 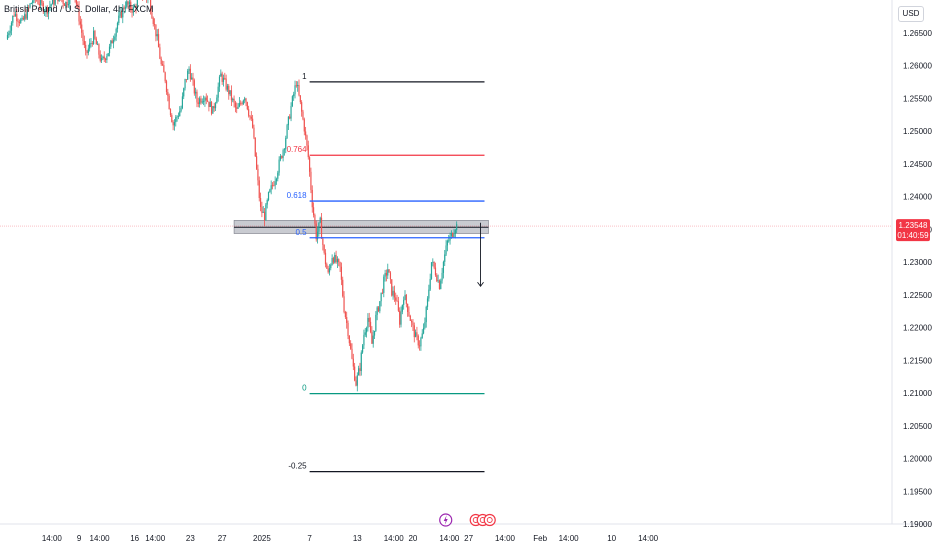 What do you see at coordinates (480, 254) in the screenshot?
I see `down-arrow-drawing` at bounding box center [480, 254].